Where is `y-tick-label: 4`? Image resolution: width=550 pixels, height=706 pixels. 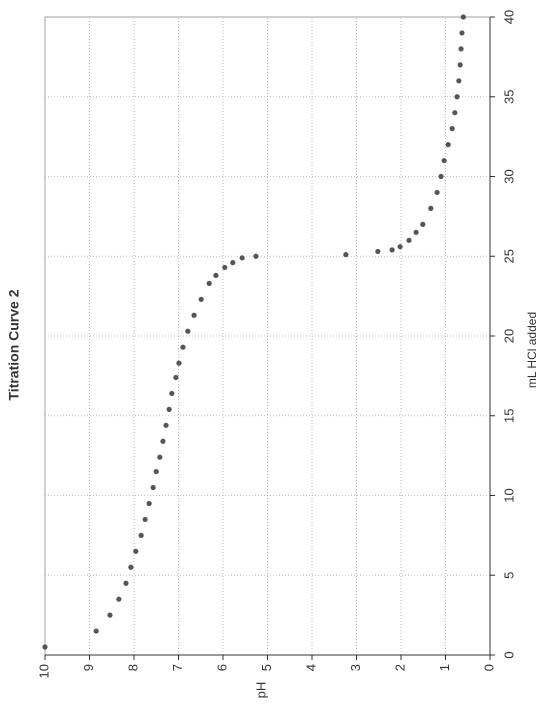
y-tick-label: 4 is located at coordinates (310, 667).